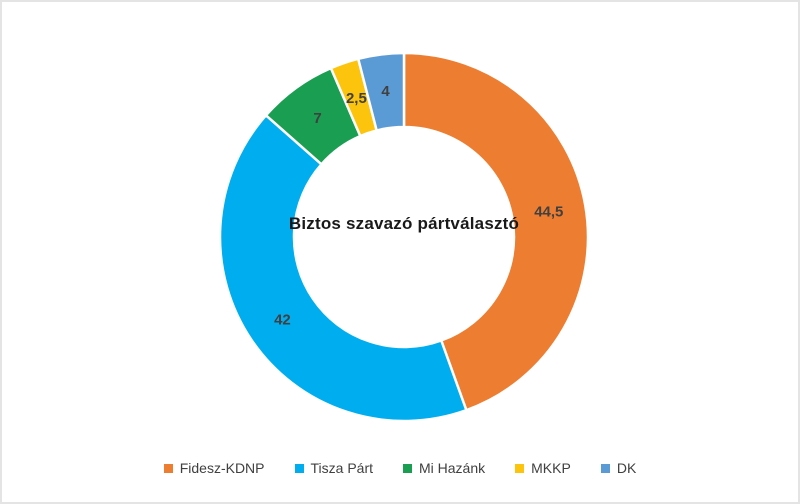 The image size is (800, 504). Describe the element at coordinates (222, 468) in the screenshot. I see `legend-label: Fidesz-KDNP` at that location.